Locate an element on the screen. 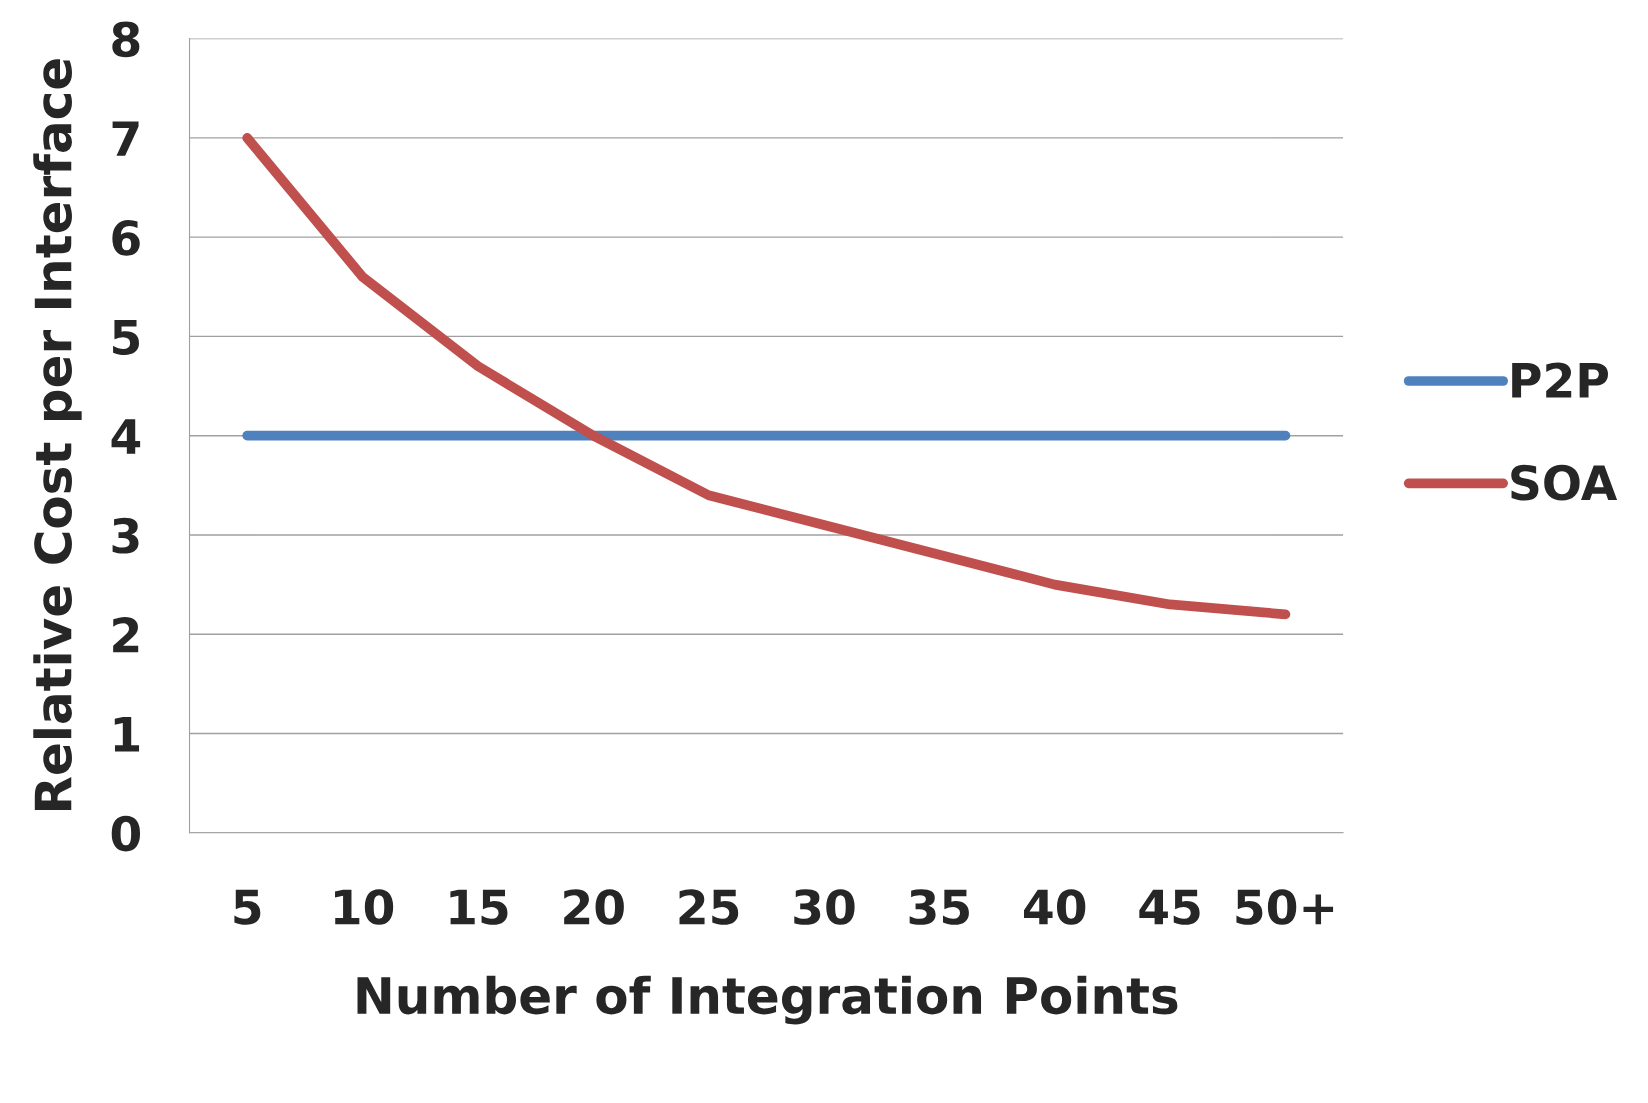 The width and height of the screenshot is (1648, 1103). x-tick-label: 20 is located at coordinates (594, 907).